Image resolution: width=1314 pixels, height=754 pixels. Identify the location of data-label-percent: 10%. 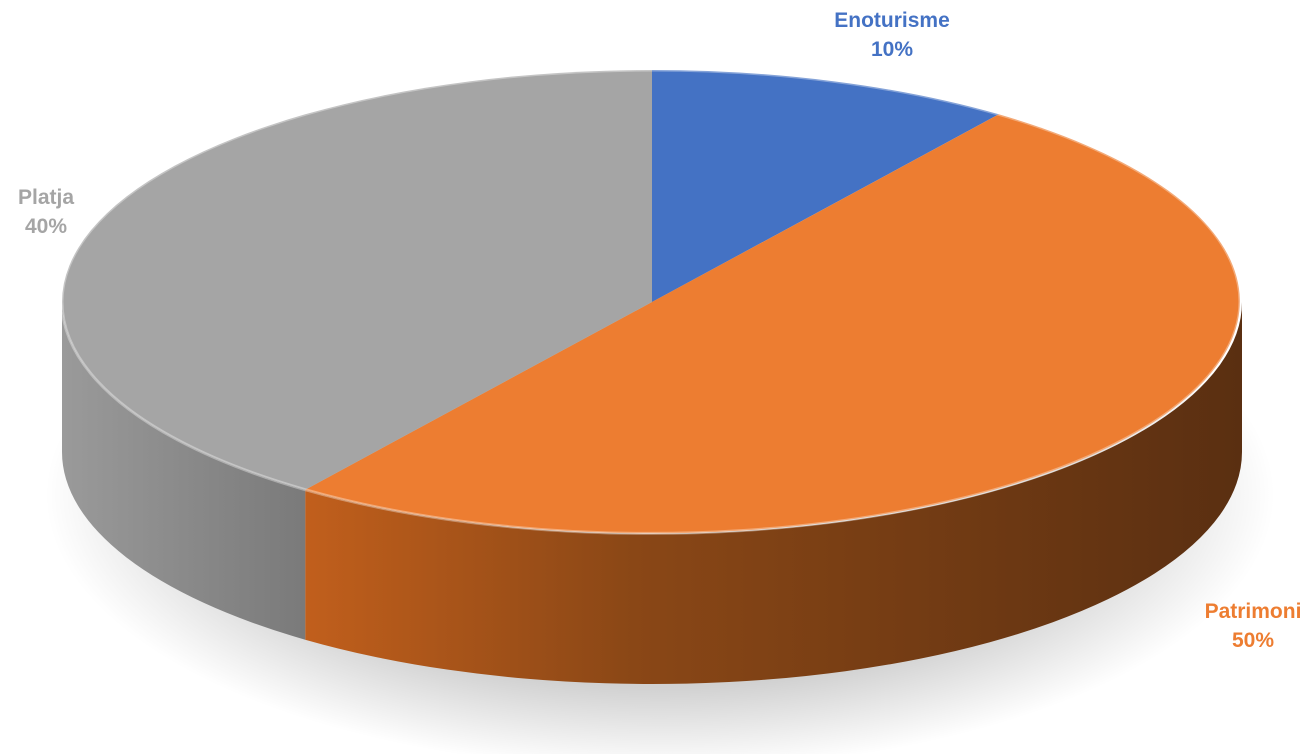
(892, 49).